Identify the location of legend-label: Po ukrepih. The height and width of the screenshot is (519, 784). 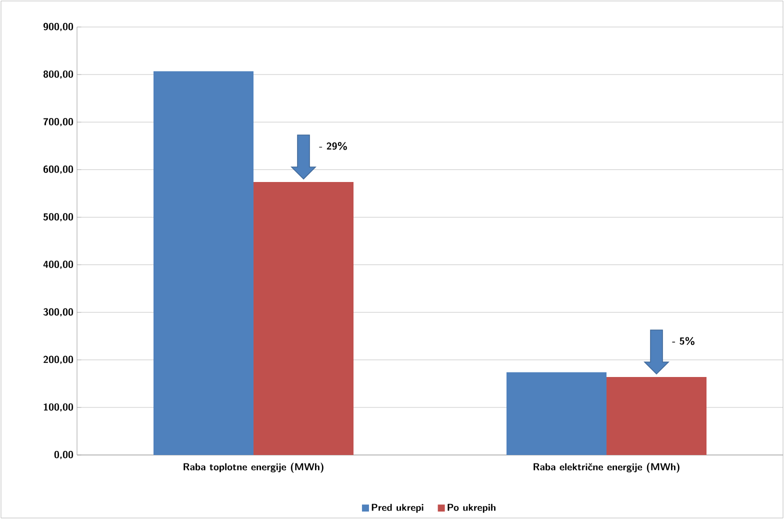
(472, 508).